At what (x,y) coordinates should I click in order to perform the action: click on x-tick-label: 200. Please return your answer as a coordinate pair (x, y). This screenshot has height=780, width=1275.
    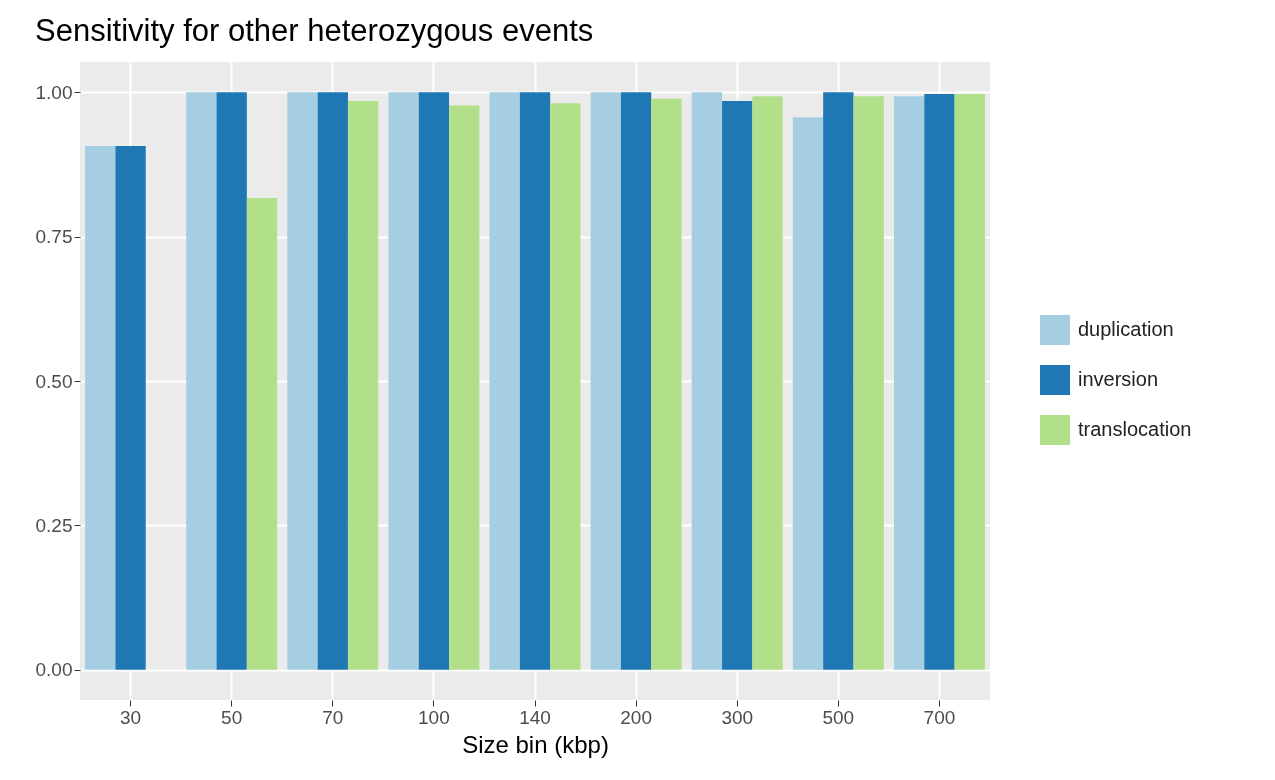
    Looking at the image, I should click on (636, 717).